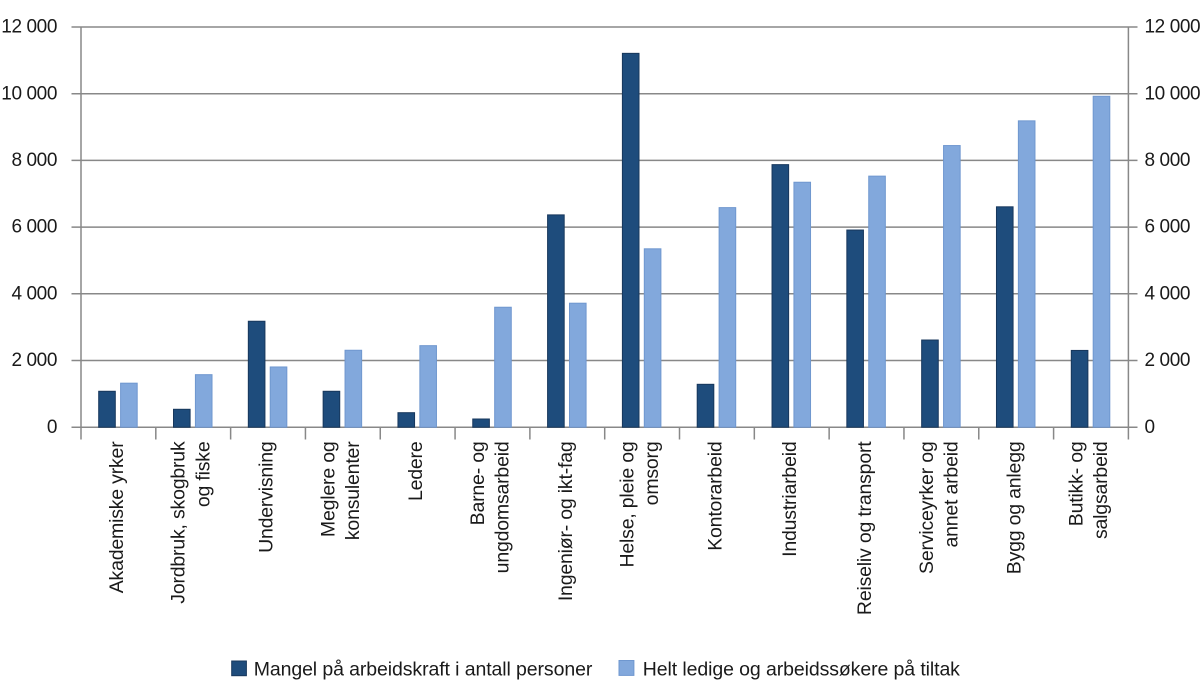 This screenshot has width=1200, height=699. I want to click on svg-text: Ledere, so click(416, 472).